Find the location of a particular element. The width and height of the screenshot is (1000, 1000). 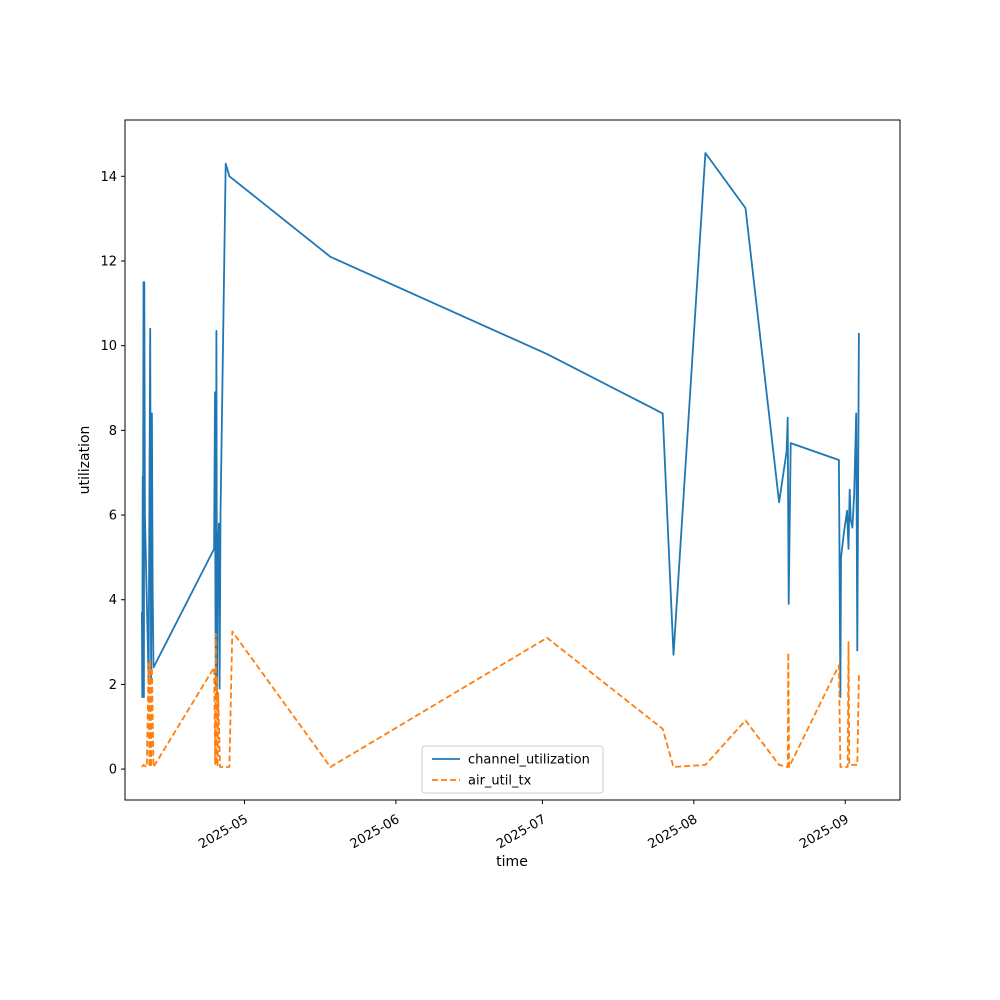

y-tick-label: 0 is located at coordinates (113, 770).